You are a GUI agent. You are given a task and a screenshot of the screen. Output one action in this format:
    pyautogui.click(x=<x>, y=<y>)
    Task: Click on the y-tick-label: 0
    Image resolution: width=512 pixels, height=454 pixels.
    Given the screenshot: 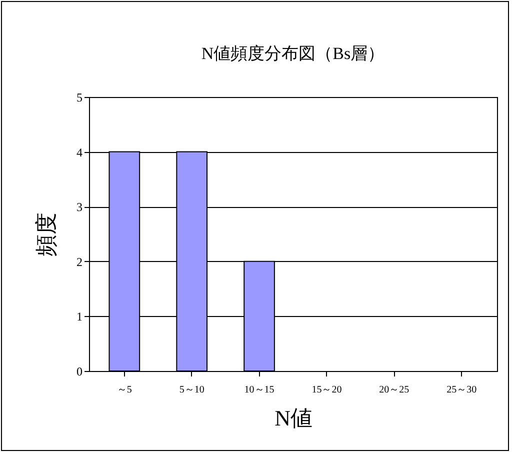 What is the action you would take?
    pyautogui.click(x=79, y=371)
    